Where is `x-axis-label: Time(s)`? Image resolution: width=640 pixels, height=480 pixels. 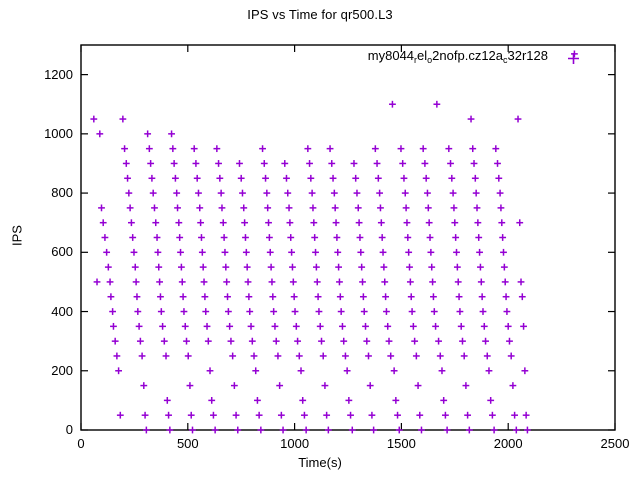
x-axis-label: Time(s) is located at coordinates (320, 462).